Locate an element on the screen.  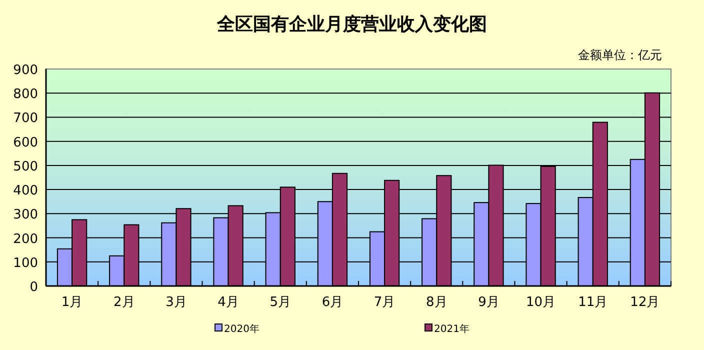
y-tick-label: 500 is located at coordinates (25, 166).